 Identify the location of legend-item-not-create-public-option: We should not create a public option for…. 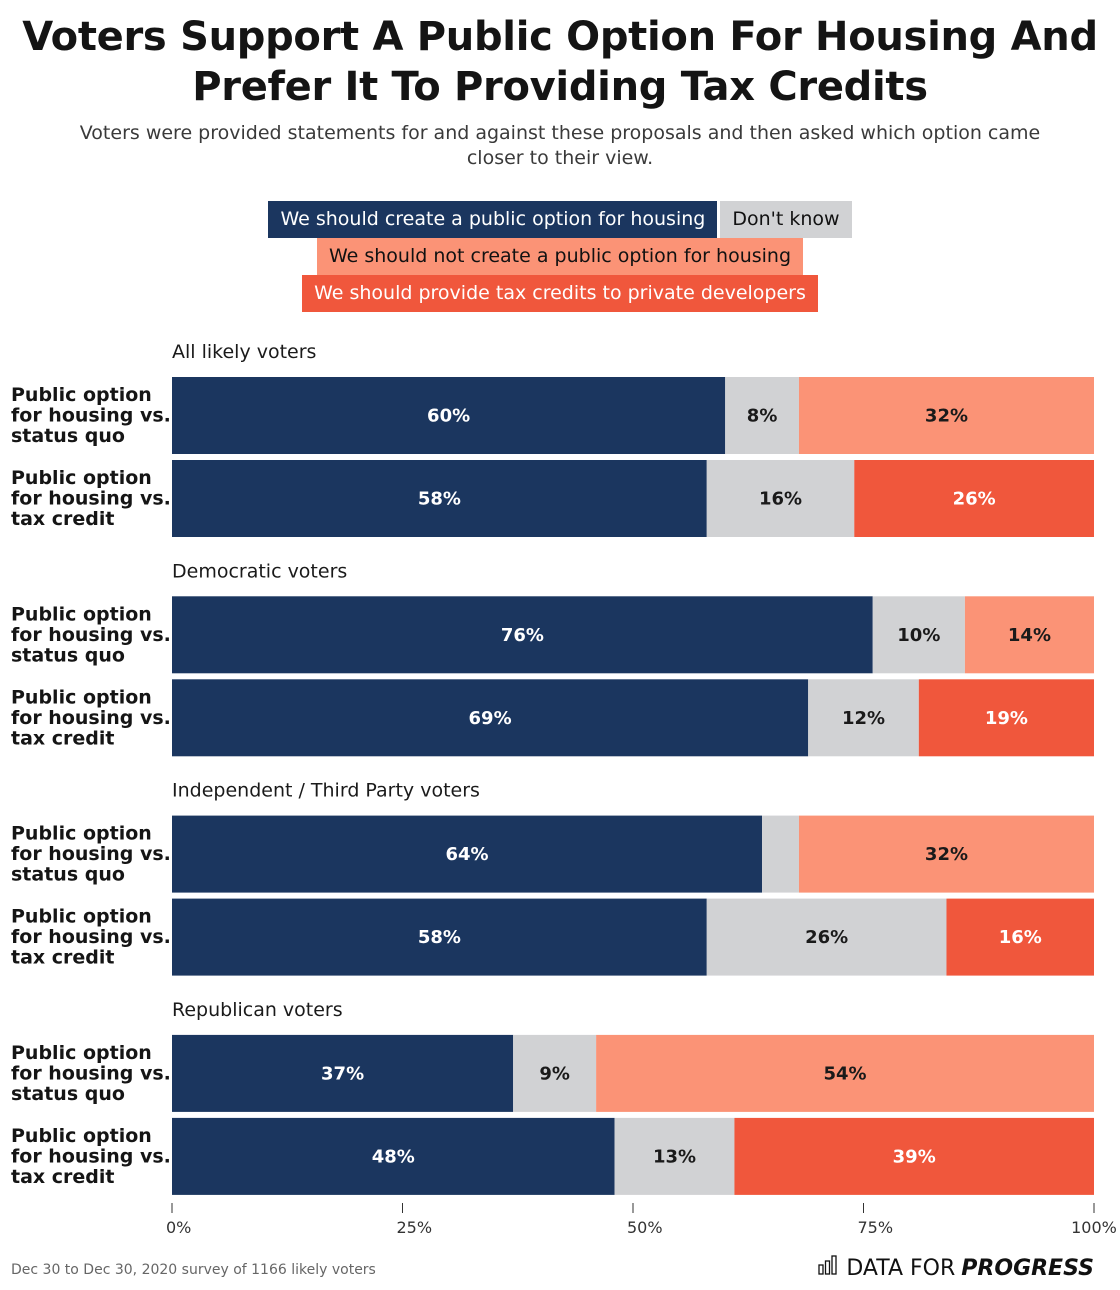
(560, 256).